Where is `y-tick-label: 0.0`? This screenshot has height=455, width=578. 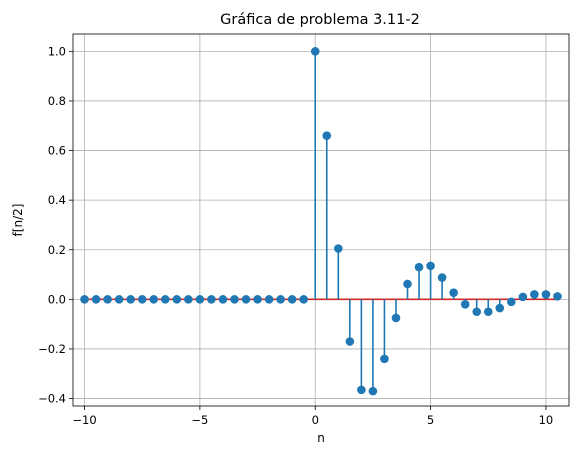
y-tick-label: 0.0 is located at coordinates (57, 299).